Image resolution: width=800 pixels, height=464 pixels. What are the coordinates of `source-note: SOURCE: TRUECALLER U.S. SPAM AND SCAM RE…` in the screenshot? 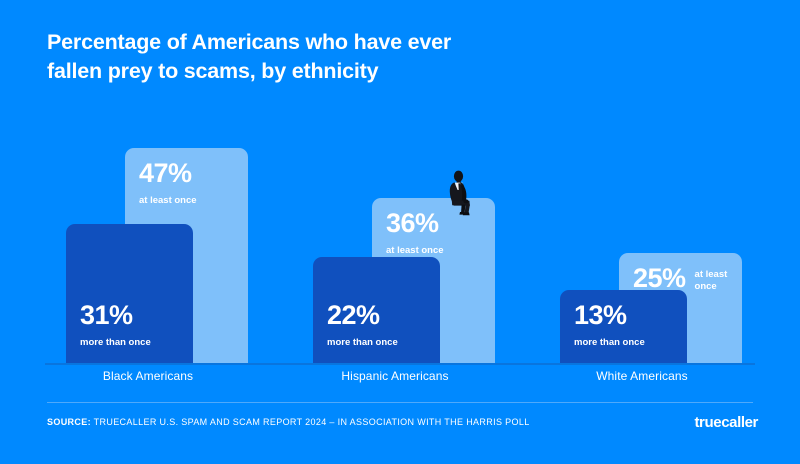 It's located at (288, 422).